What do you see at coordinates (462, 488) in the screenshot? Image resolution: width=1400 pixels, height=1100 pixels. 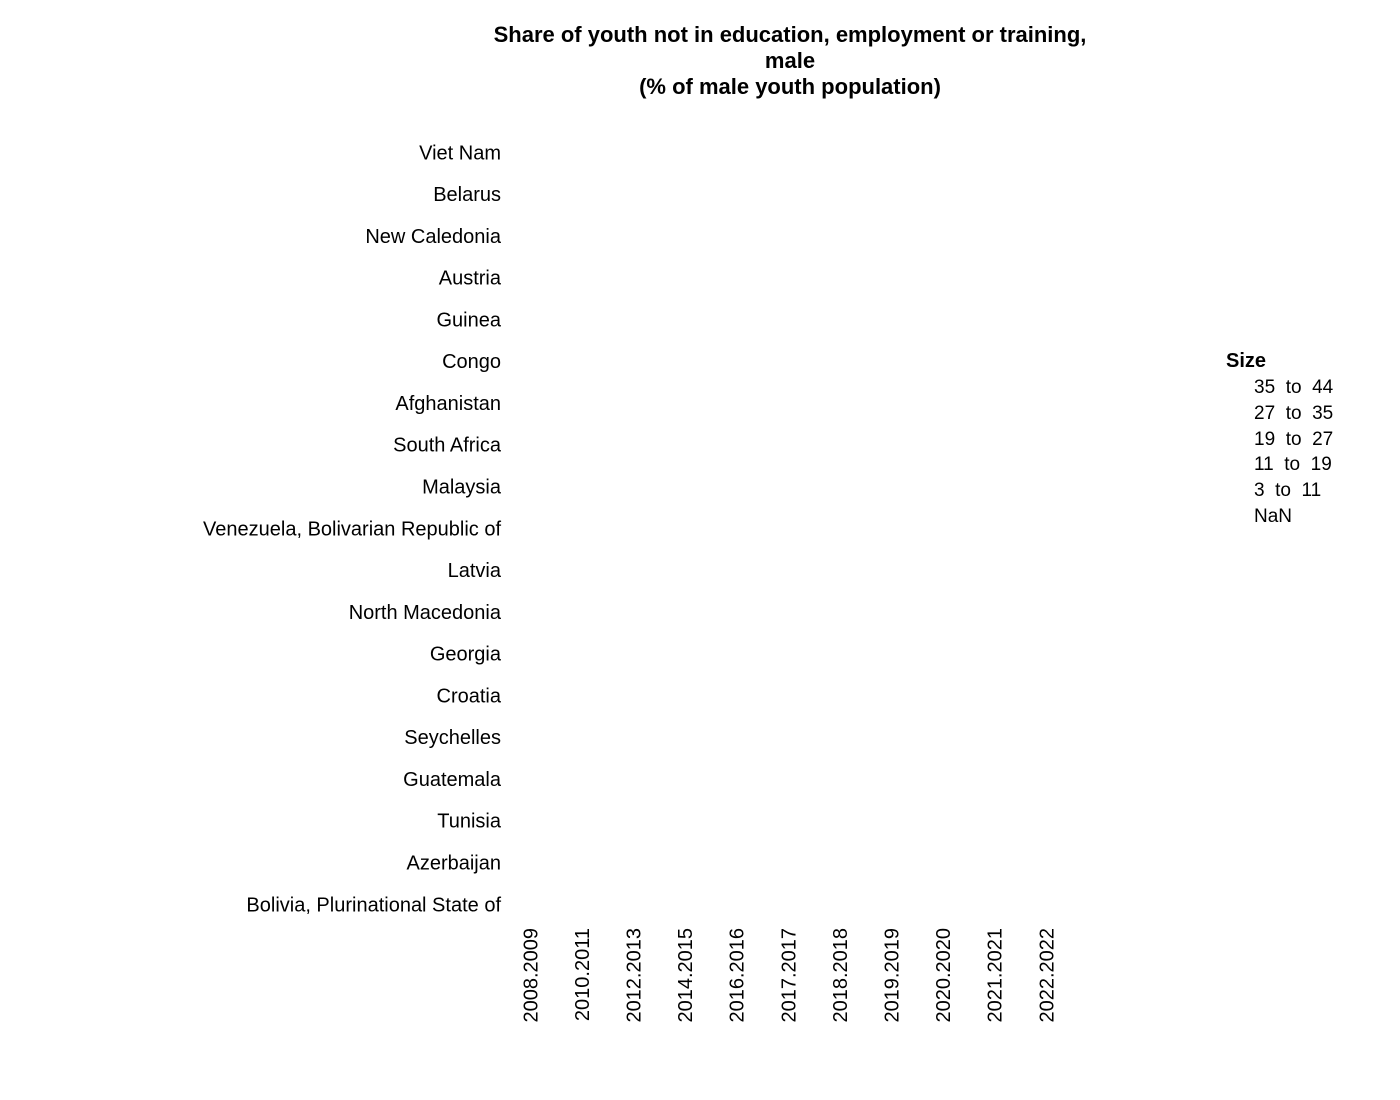 I see `y-tick-label: Malaysia` at bounding box center [462, 488].